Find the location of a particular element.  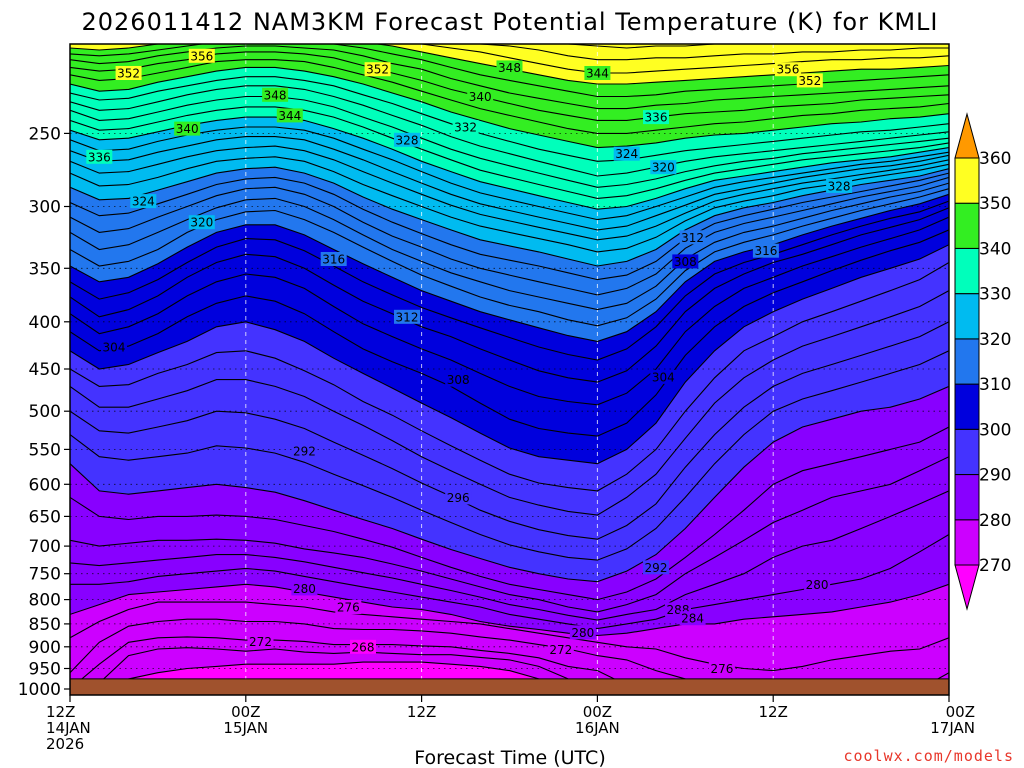

contour-label-28: 292 is located at coordinates (304, 450).